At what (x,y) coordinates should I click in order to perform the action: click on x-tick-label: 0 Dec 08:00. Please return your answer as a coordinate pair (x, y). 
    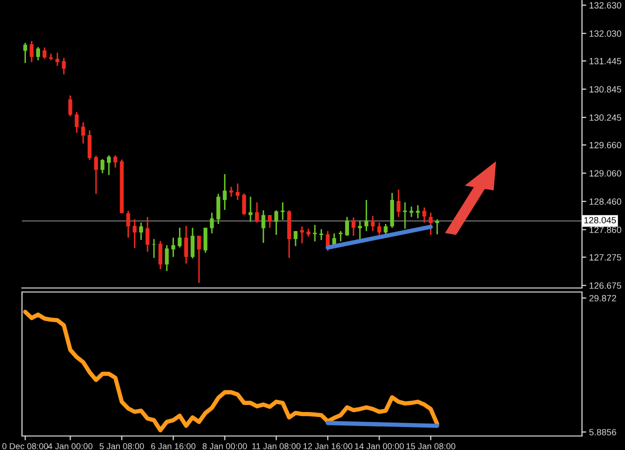
    Looking at the image, I should click on (25, 446).